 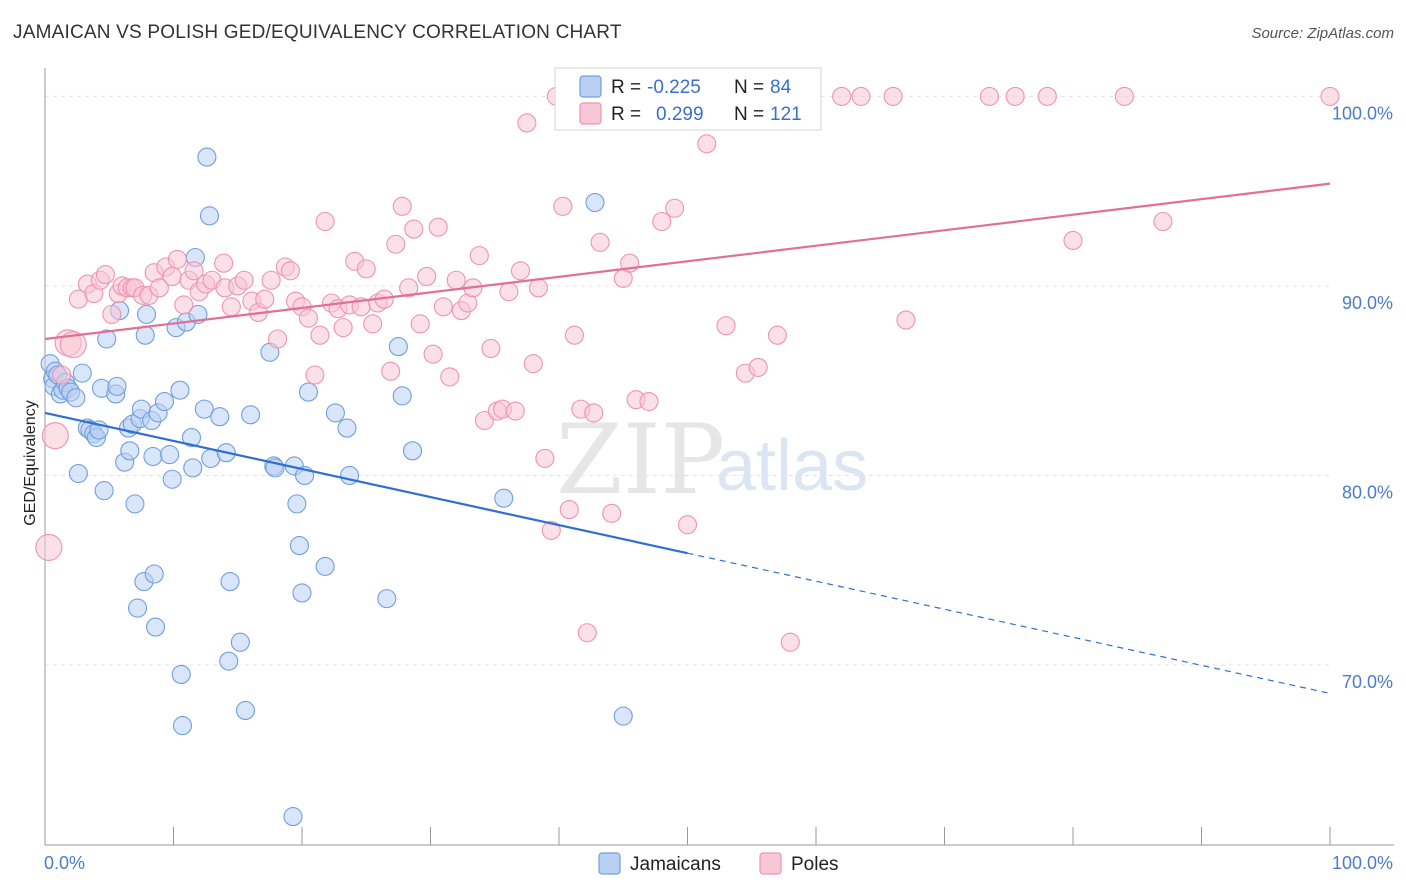 What do you see at coordinates (815, 864) in the screenshot?
I see `legend-label-poles: Poles` at bounding box center [815, 864].